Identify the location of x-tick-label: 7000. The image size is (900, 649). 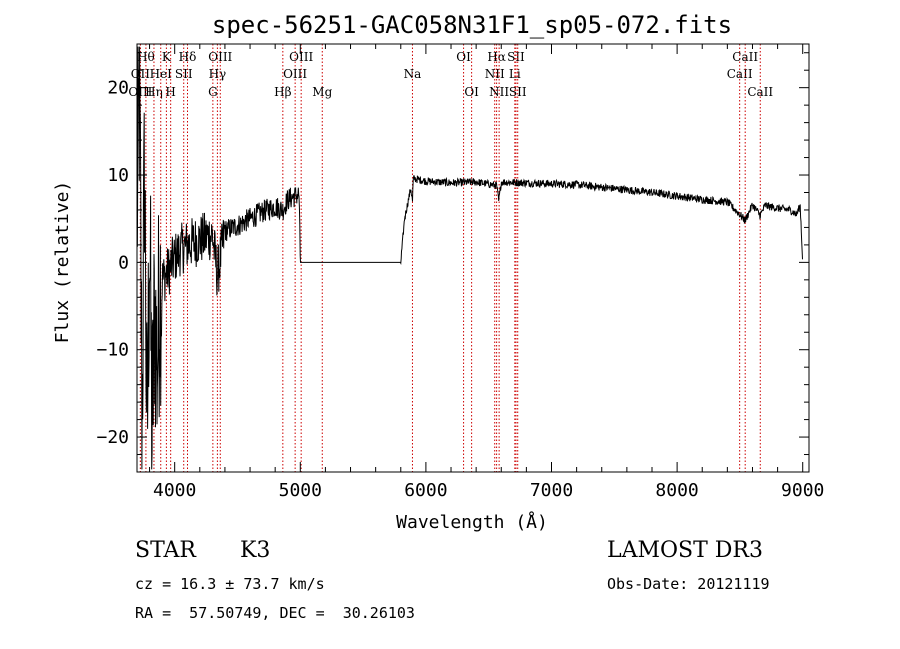
(551, 490).